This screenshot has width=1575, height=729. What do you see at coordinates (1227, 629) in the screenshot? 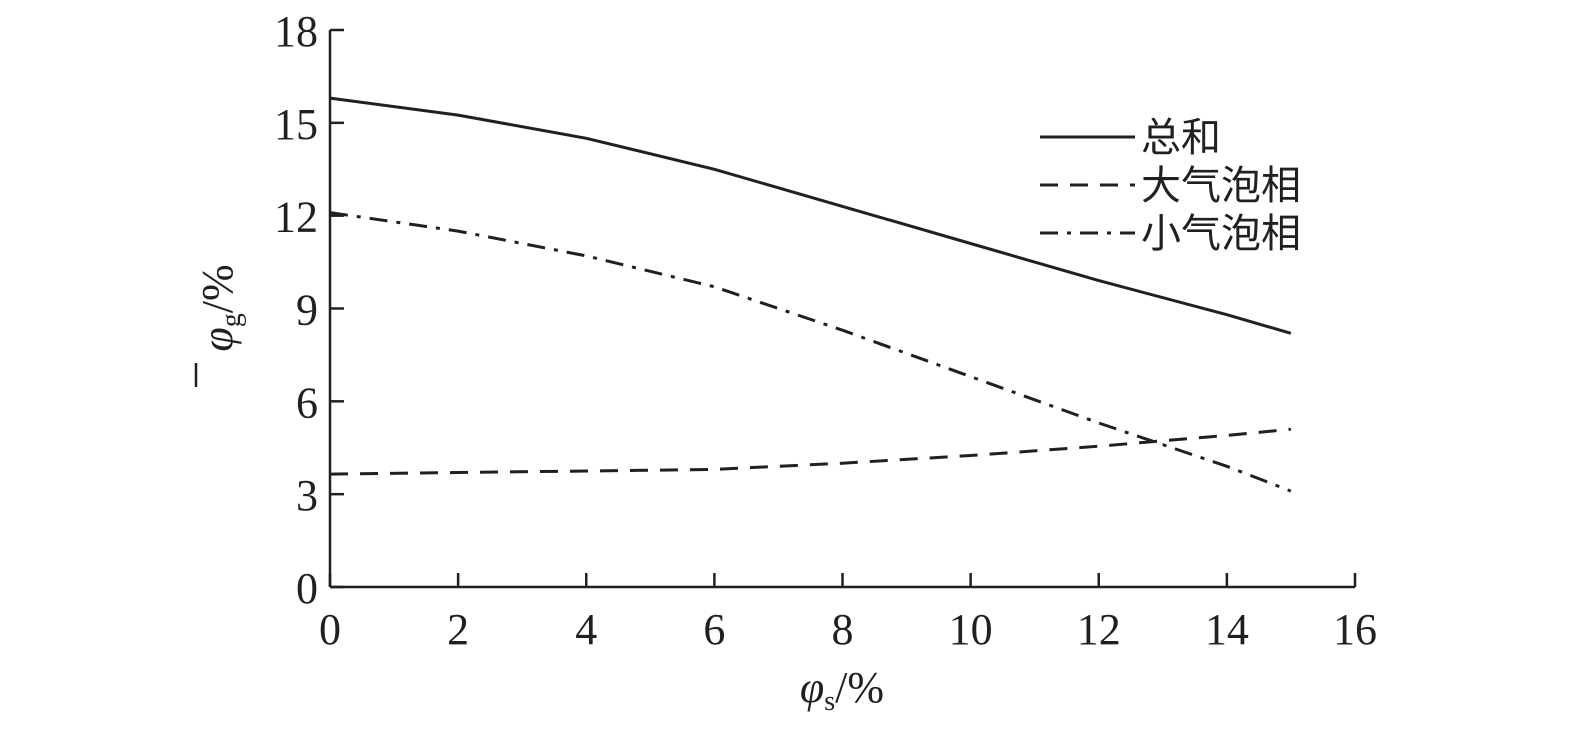
I see `x-tick-label: 14` at bounding box center [1227, 629].